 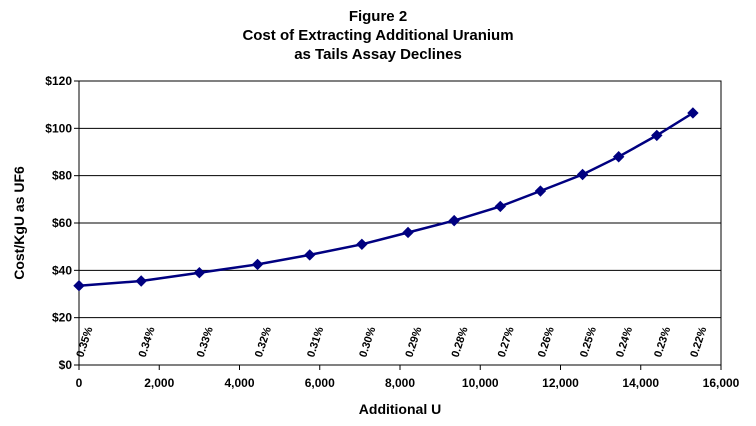 What do you see at coordinates (378, 54) in the screenshot?
I see `title-line: as Tails Assay Declines` at bounding box center [378, 54].